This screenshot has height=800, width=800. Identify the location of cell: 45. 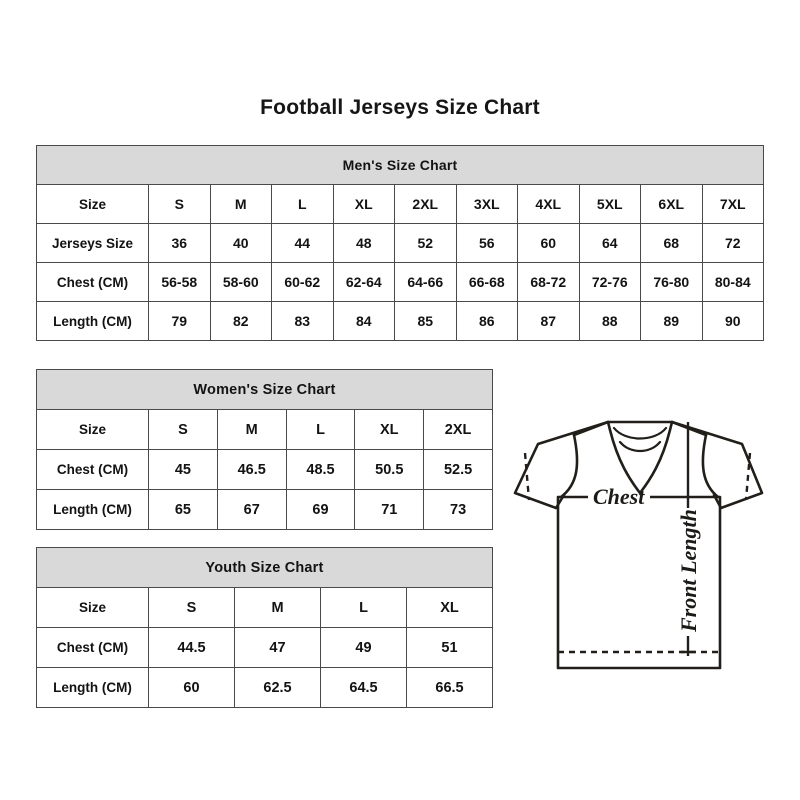
(183, 469).